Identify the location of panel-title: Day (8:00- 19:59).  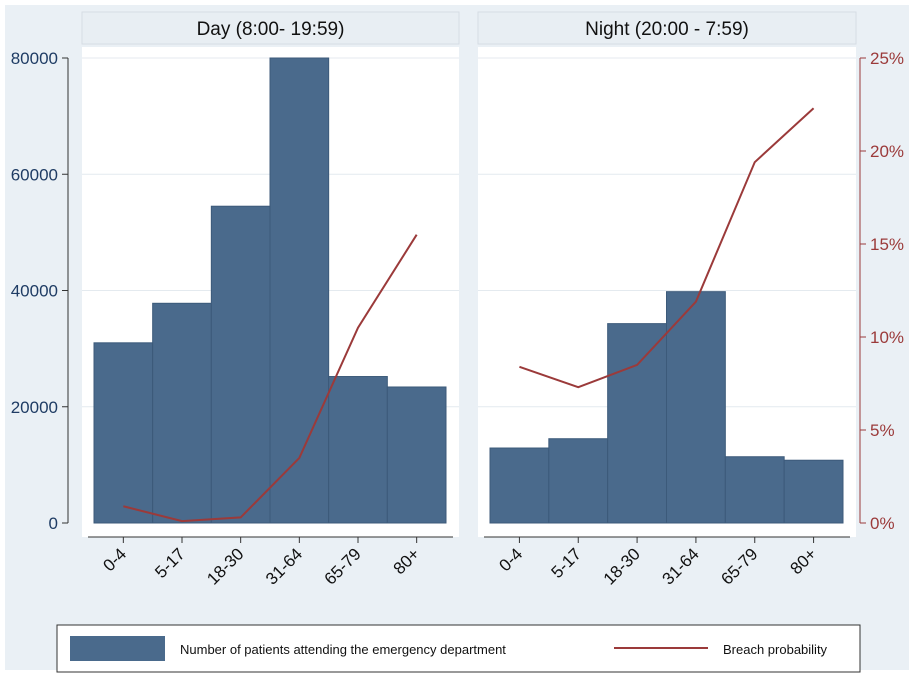
(271, 29).